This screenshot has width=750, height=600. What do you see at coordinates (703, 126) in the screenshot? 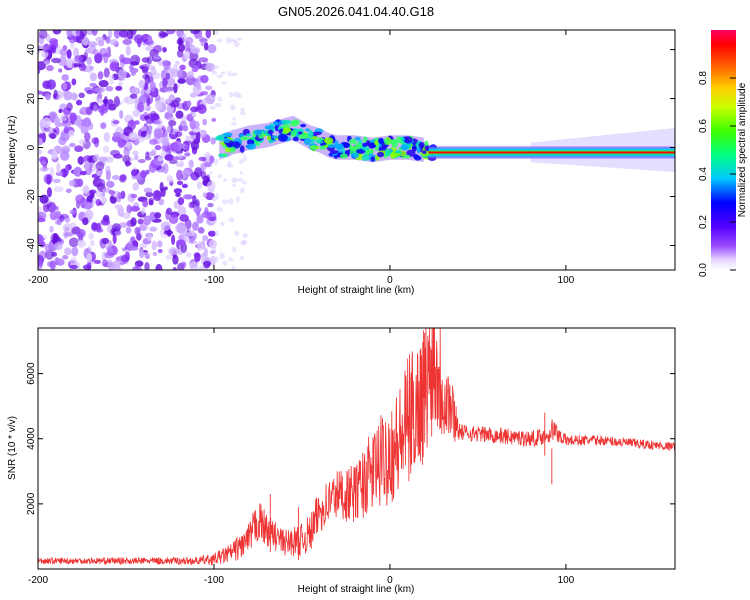
I see `colorbar-tick-label: 0.6` at bounding box center [703, 126].